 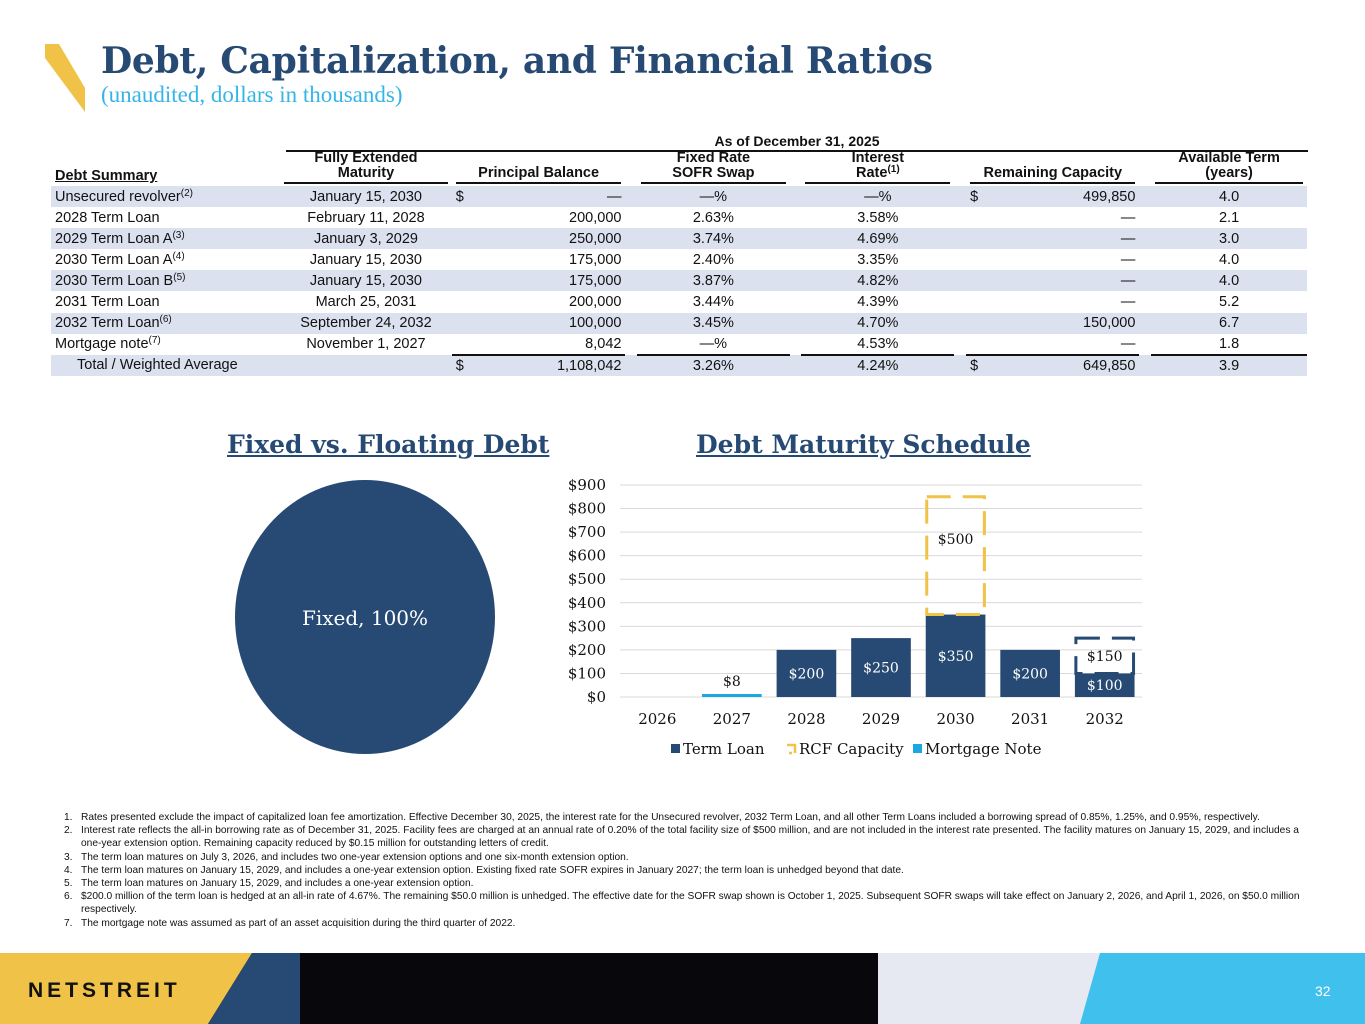 I want to click on as-of-date-header: As of December 31, 2025, so click(x=797, y=142).